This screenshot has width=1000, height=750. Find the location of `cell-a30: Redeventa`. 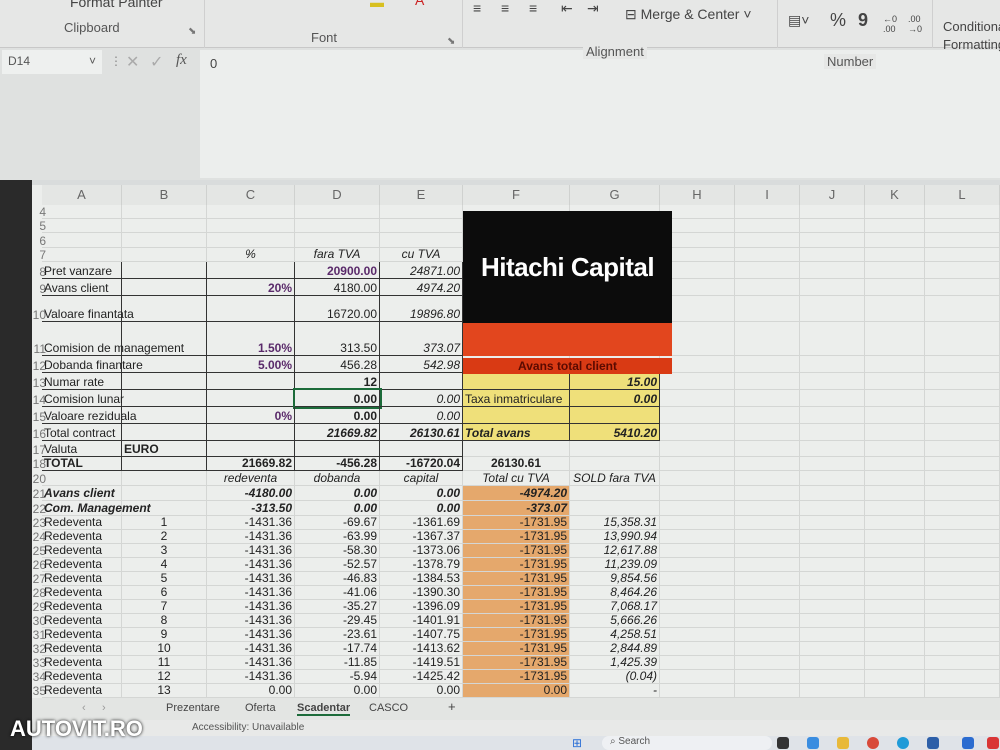

cell-a30: Redeventa is located at coordinates (82, 620).